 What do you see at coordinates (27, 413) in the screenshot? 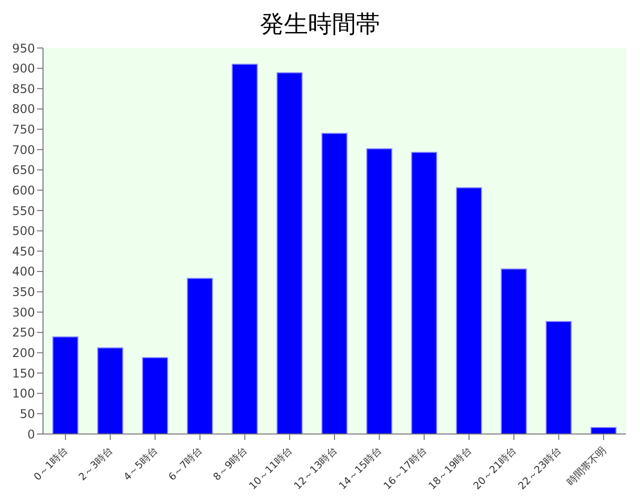
I see `y-tick-label: 50` at bounding box center [27, 413].